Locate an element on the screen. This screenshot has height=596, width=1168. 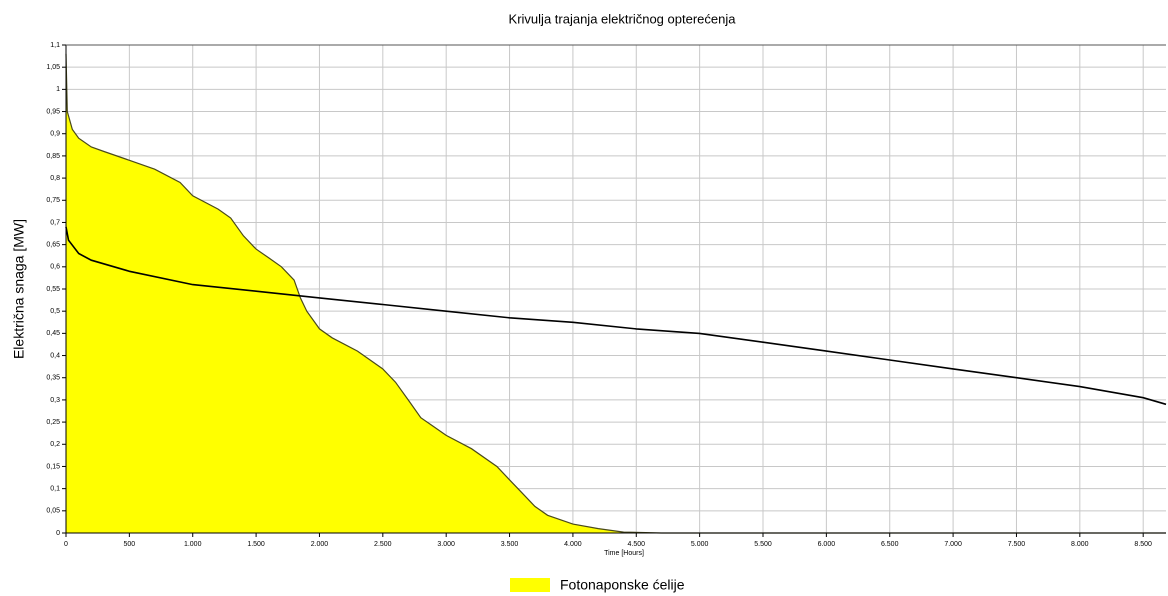
x-tick-label: 7.000 is located at coordinates (953, 544).